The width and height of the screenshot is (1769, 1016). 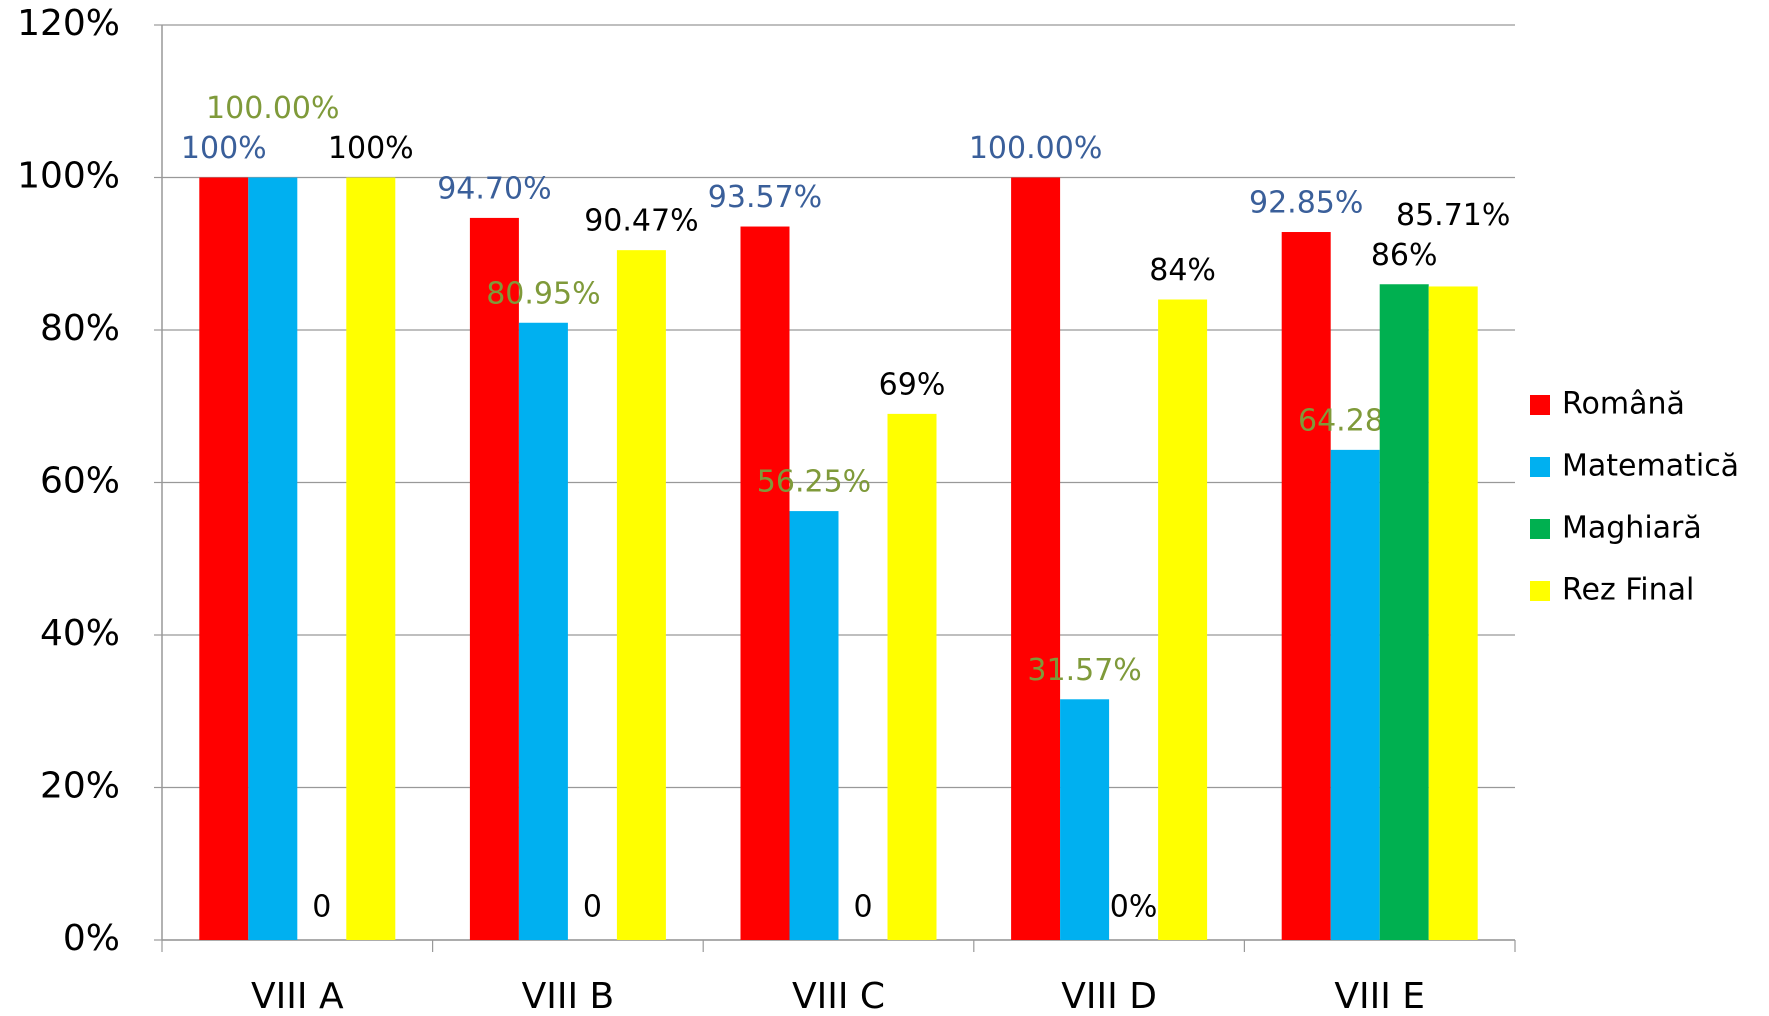 What do you see at coordinates (1306, 203) in the screenshot?
I see `data-label: 92.85%` at bounding box center [1306, 203].